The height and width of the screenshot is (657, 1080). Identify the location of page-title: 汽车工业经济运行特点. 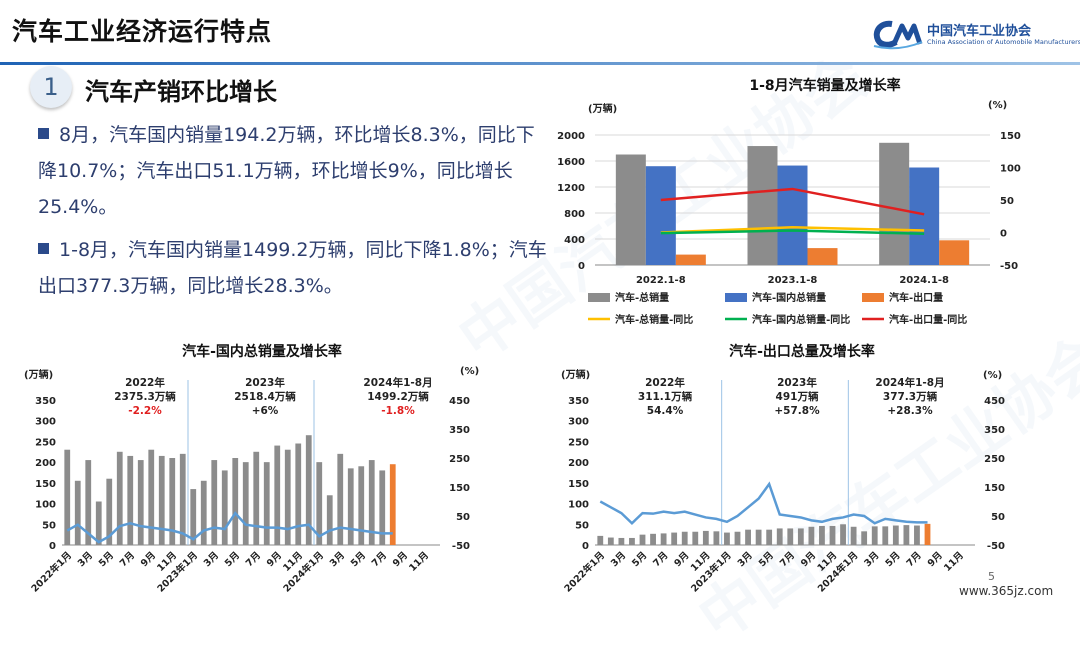
(142, 31).